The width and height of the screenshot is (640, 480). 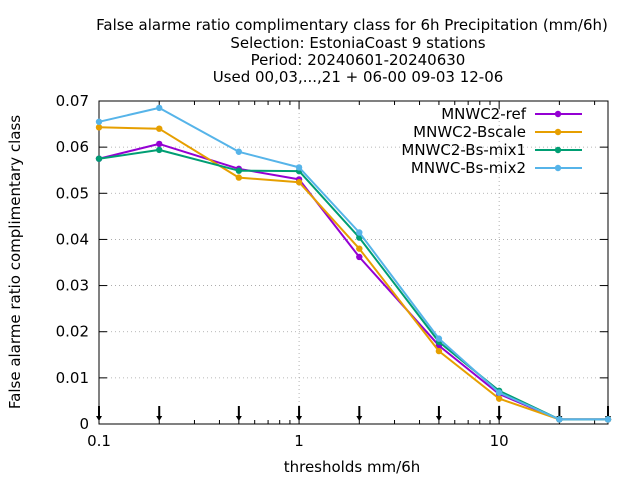 I want to click on y-tick-label: 0.04, so click(x=72, y=239).